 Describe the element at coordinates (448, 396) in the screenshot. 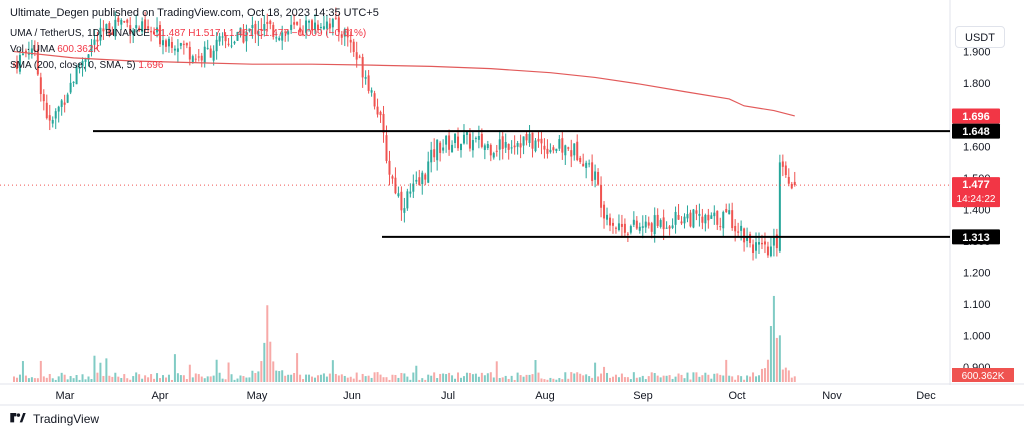

I see `x-tick-label: Jul` at that location.